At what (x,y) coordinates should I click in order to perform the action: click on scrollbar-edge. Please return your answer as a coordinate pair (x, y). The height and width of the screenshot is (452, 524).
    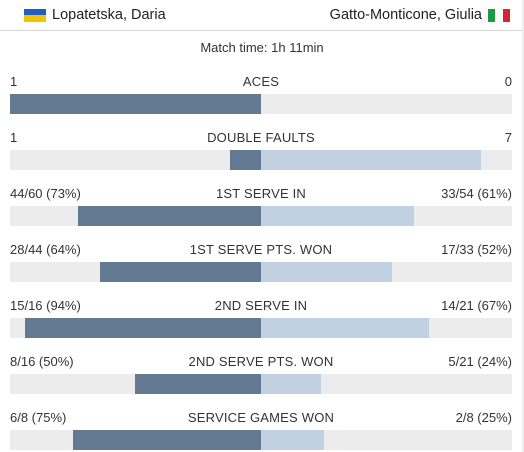
    Looking at the image, I should click on (523, 226).